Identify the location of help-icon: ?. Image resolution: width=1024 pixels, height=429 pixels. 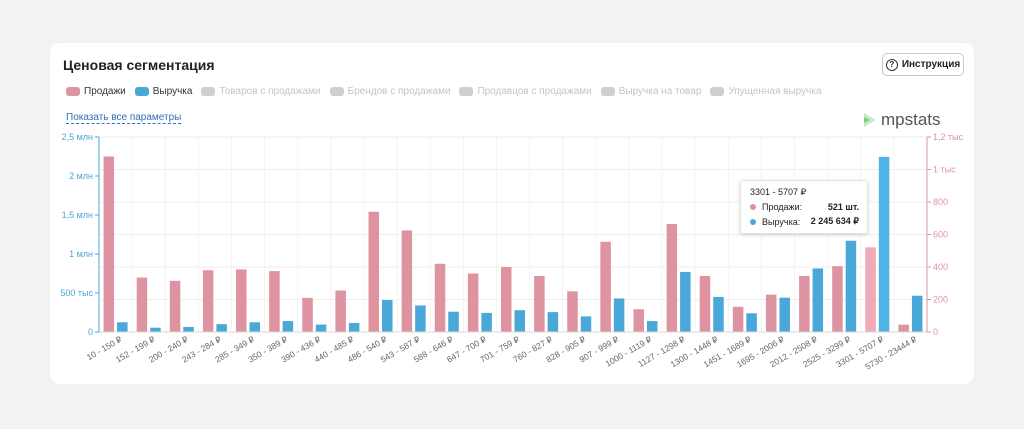
(891, 64).